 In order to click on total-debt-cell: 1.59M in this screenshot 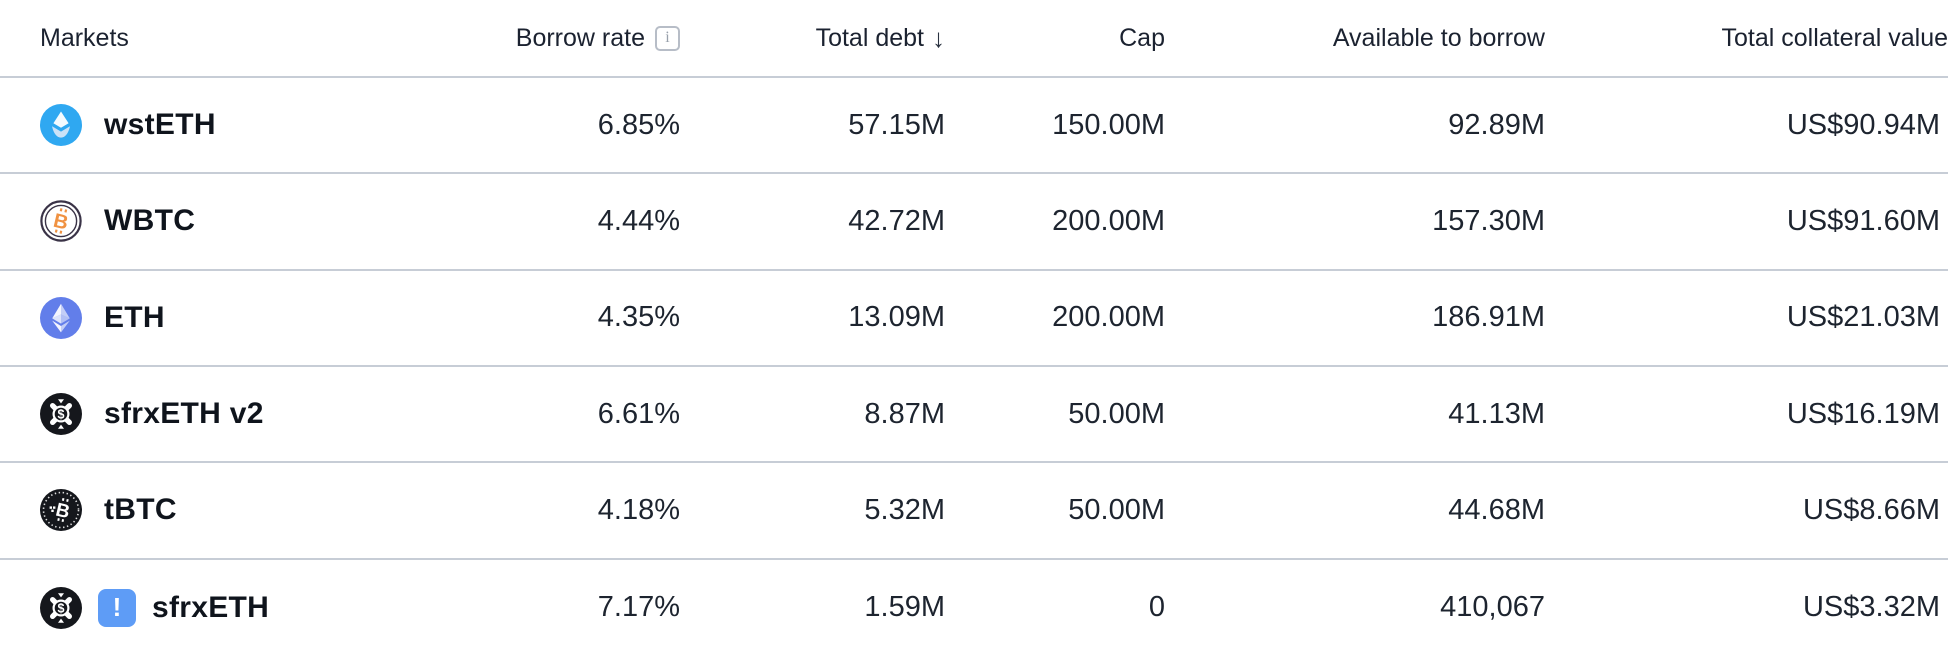, I will do `click(904, 607)`.